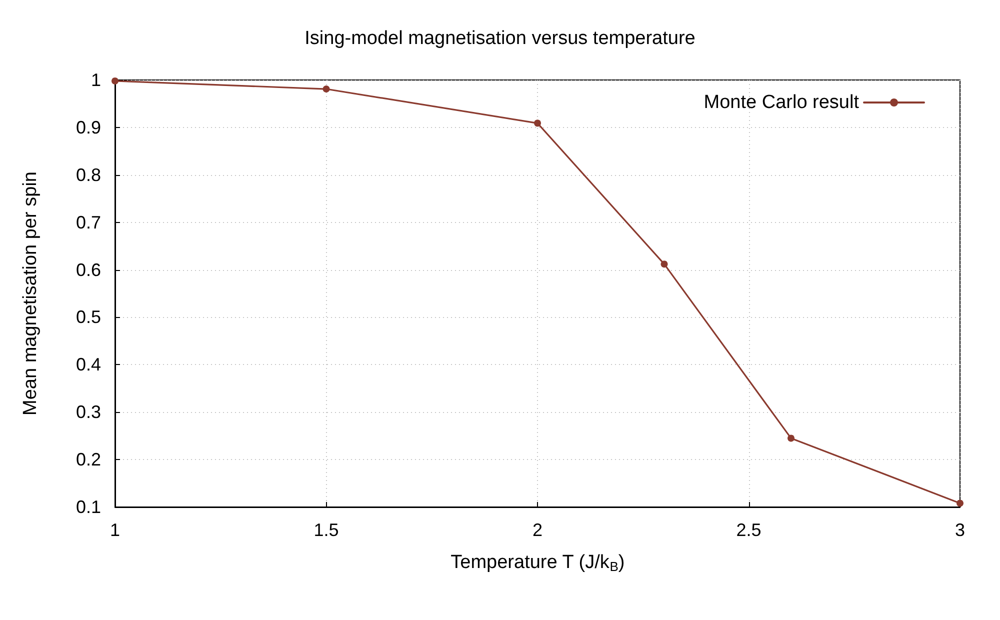 Image resolution: width=1000 pixels, height=620 pixels. Describe the element at coordinates (88, 270) in the screenshot. I see `y-tick-label: 0.6` at that location.